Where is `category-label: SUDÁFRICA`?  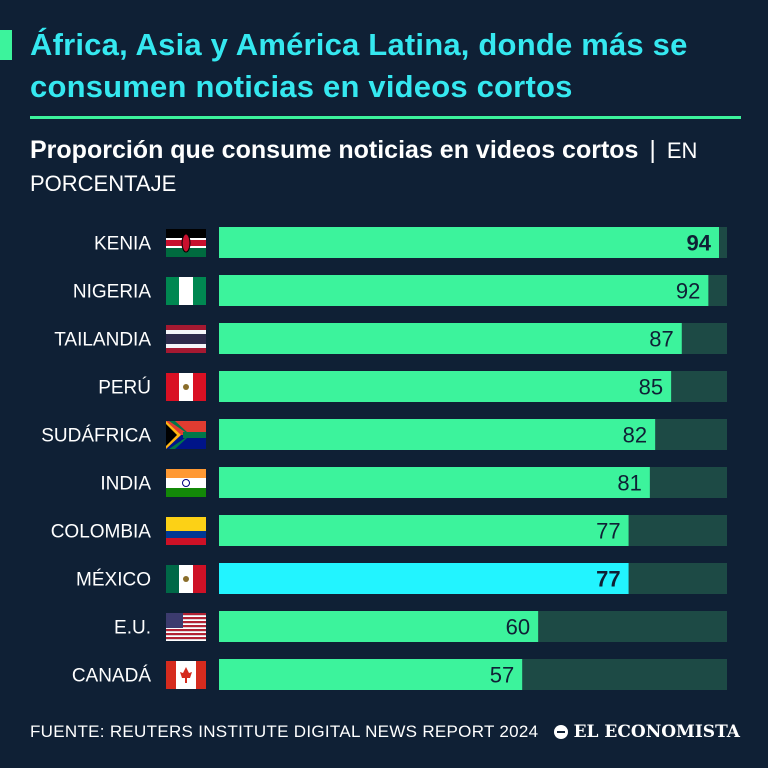
category-label: SUDÁFRICA is located at coordinates (96, 436).